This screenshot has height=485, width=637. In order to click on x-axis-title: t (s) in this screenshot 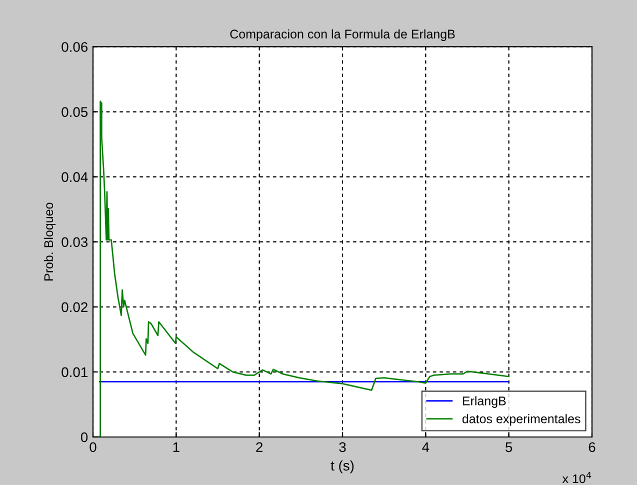, I will do `click(342, 467)`.